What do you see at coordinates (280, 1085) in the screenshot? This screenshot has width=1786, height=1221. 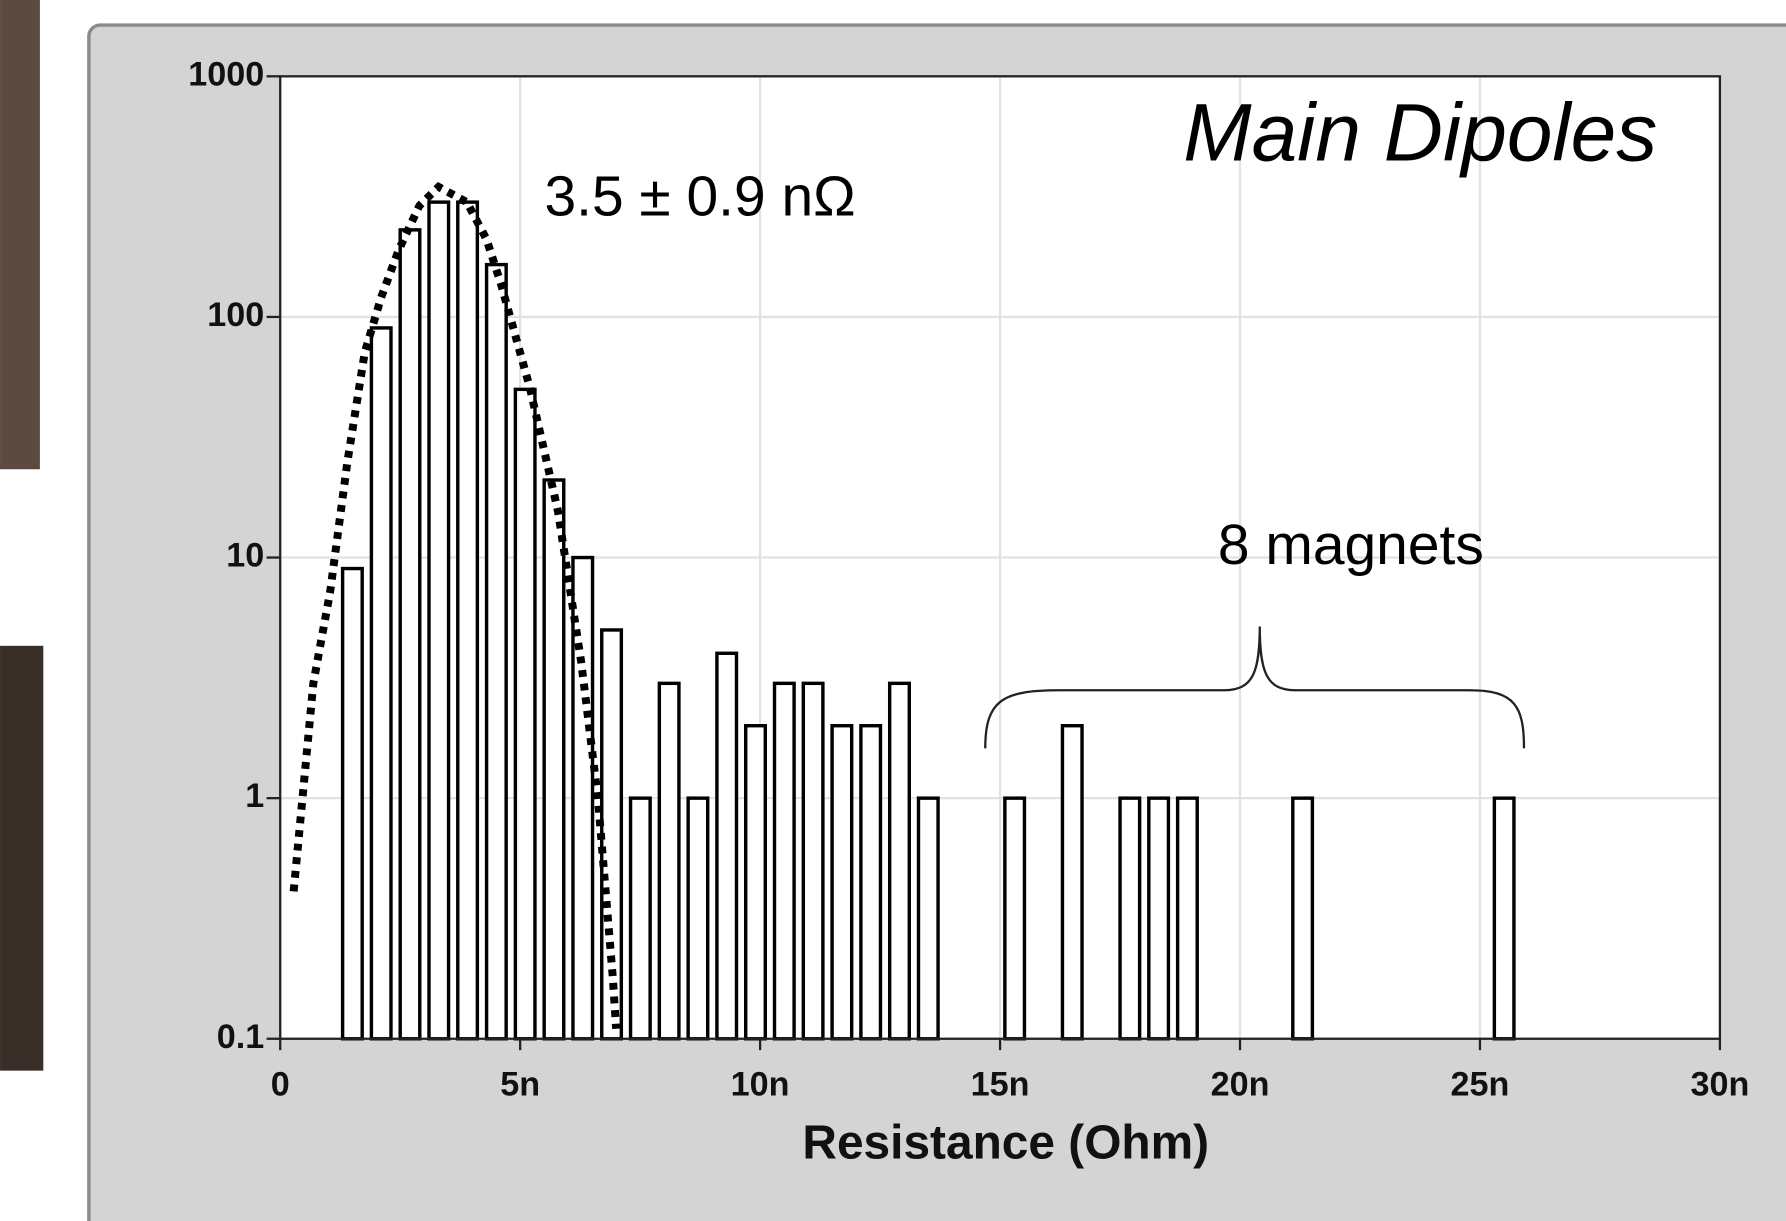 I see `x-tick-label: 0` at bounding box center [280, 1085].